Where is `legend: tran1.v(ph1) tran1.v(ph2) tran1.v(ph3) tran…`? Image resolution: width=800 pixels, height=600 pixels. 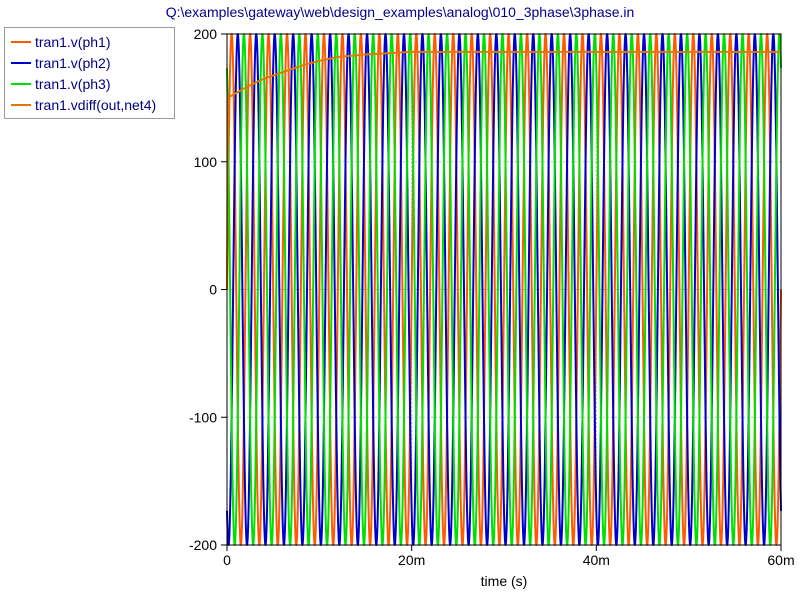
legend: tran1.v(ph1) tran1.v(ph2) tran1.v(ph3) tran… is located at coordinates (89, 73).